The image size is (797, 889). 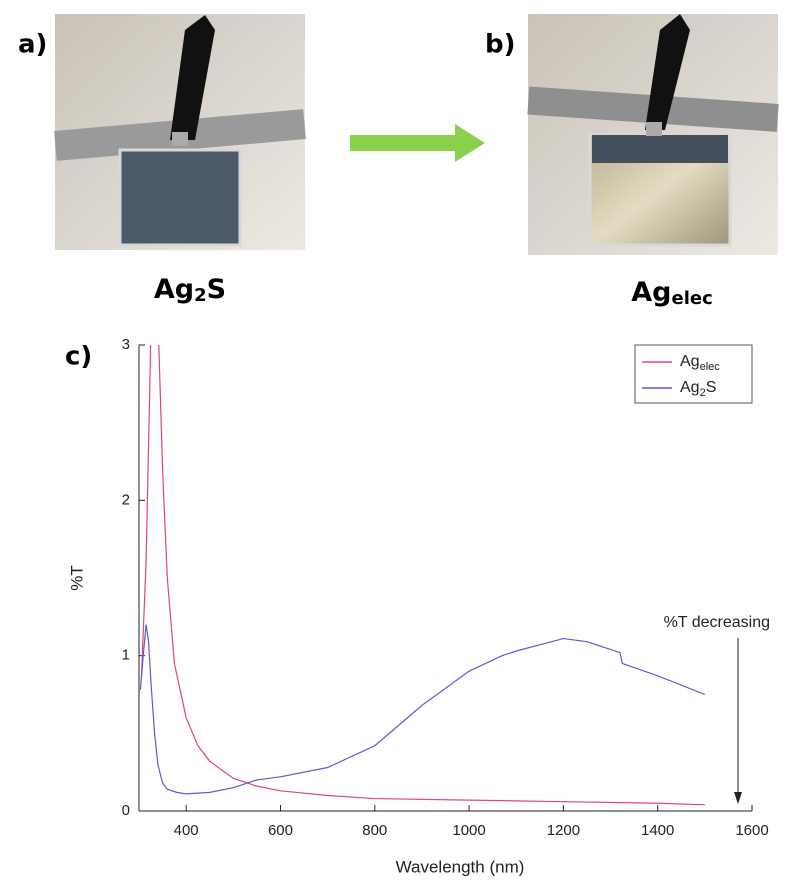 What do you see at coordinates (422, 709) in the screenshot?
I see `series-line` at bounding box center [422, 709].